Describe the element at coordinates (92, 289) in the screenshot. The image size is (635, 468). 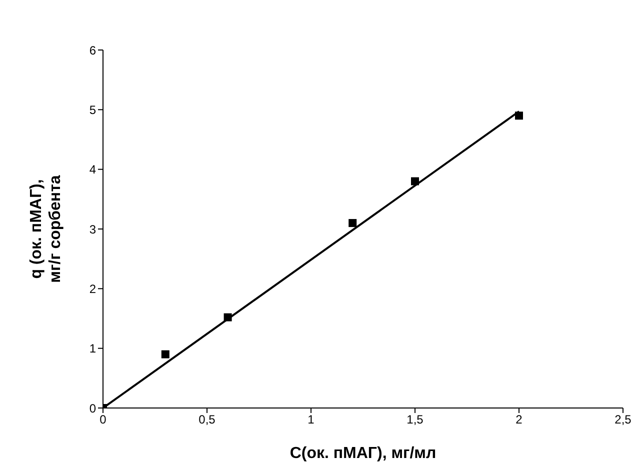
I see `y-tick-label: 2` at that location.